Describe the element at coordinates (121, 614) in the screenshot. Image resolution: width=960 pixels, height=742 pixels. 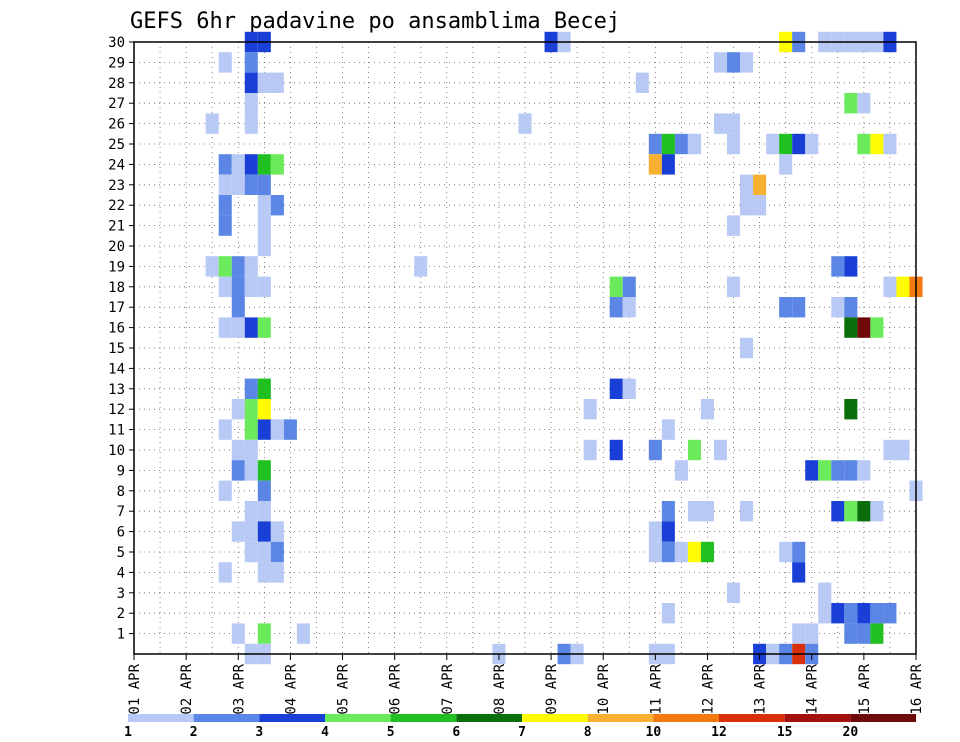
I see `y-tick-label: 2` at that location.